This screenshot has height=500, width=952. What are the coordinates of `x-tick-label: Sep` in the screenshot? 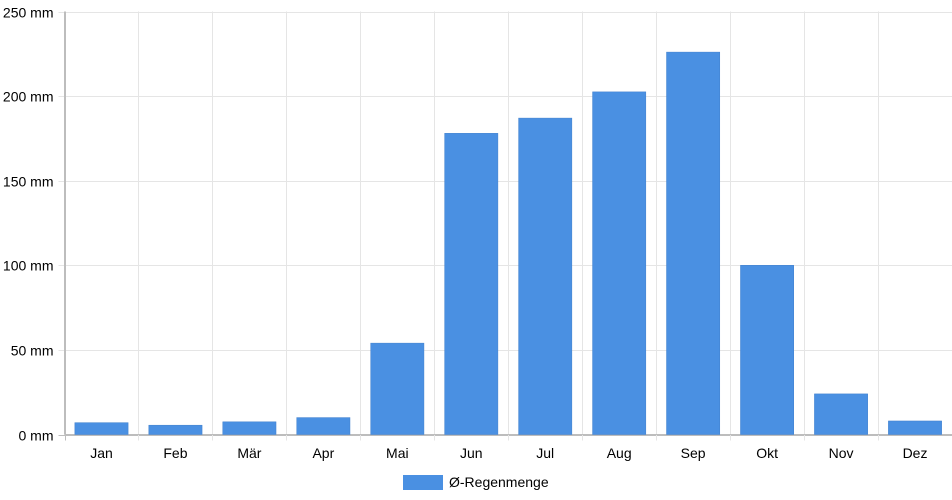 It's located at (693, 453).